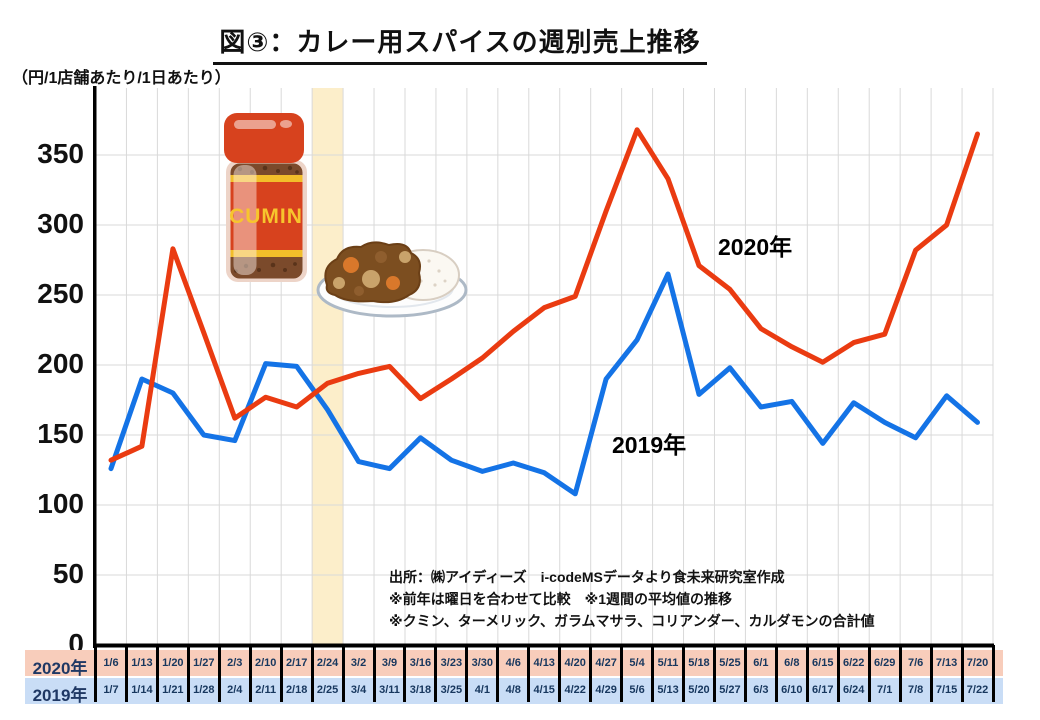 Image resolution: width=1040 pixels, height=720 pixels. I want to click on date-cell-2020-2/24: 2/24, so click(327, 663).